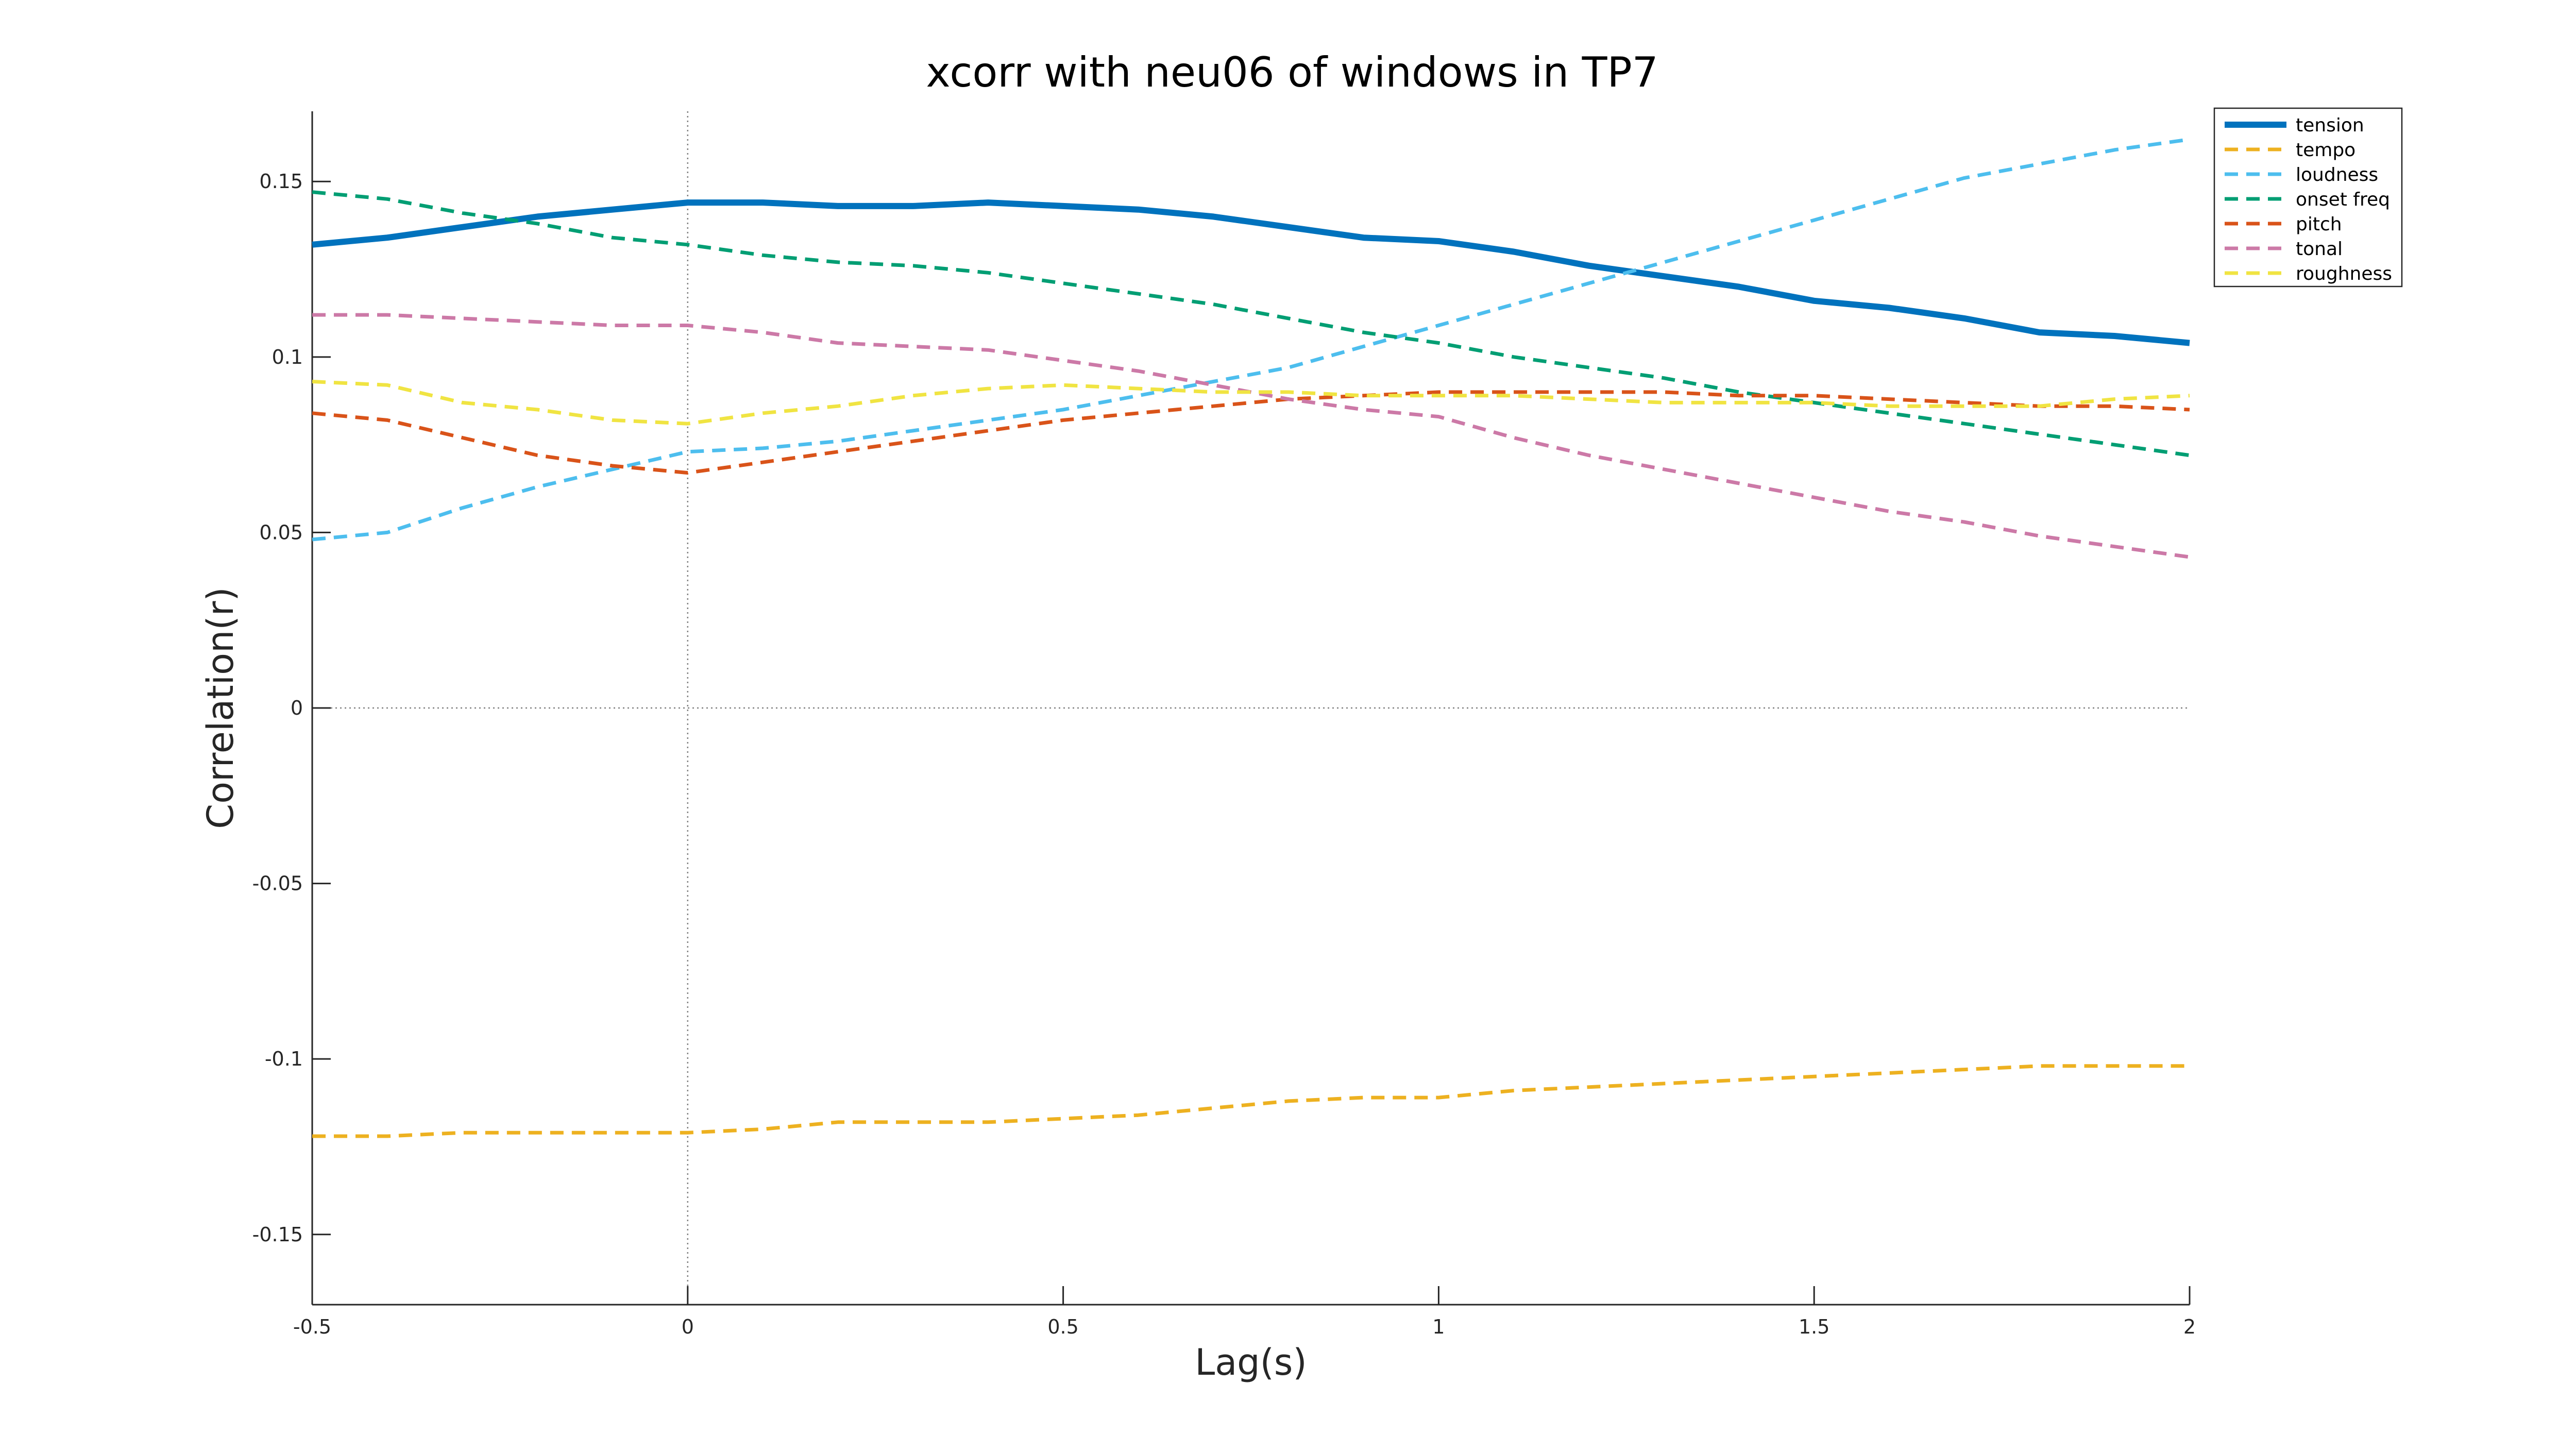 The height and width of the screenshot is (1451, 2576). I want to click on legend-box, so click(2308, 197).